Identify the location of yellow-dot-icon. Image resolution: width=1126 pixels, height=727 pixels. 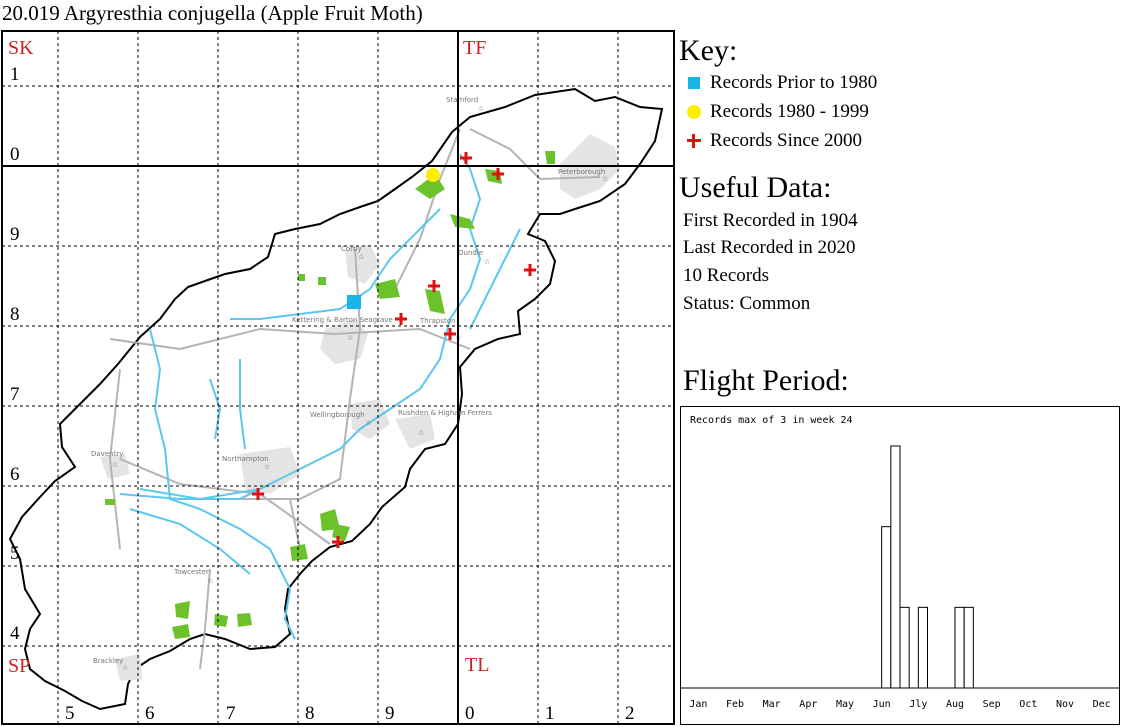
(694, 112).